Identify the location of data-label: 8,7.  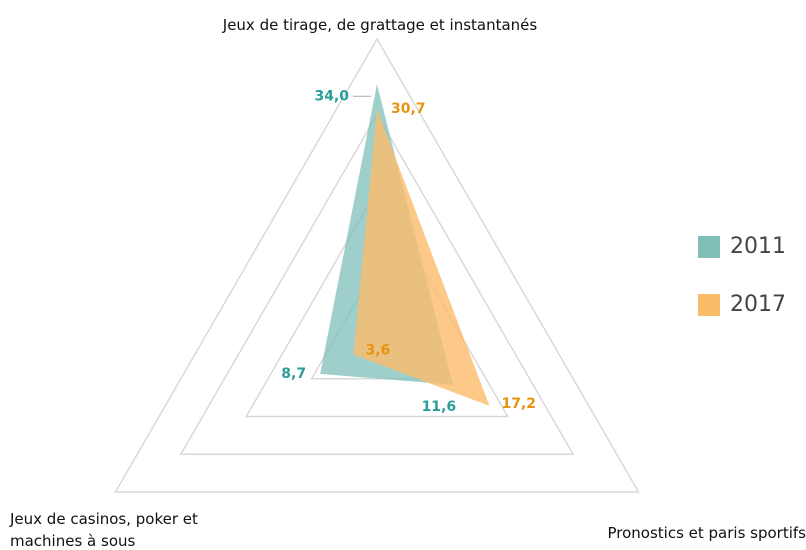
(293, 374).